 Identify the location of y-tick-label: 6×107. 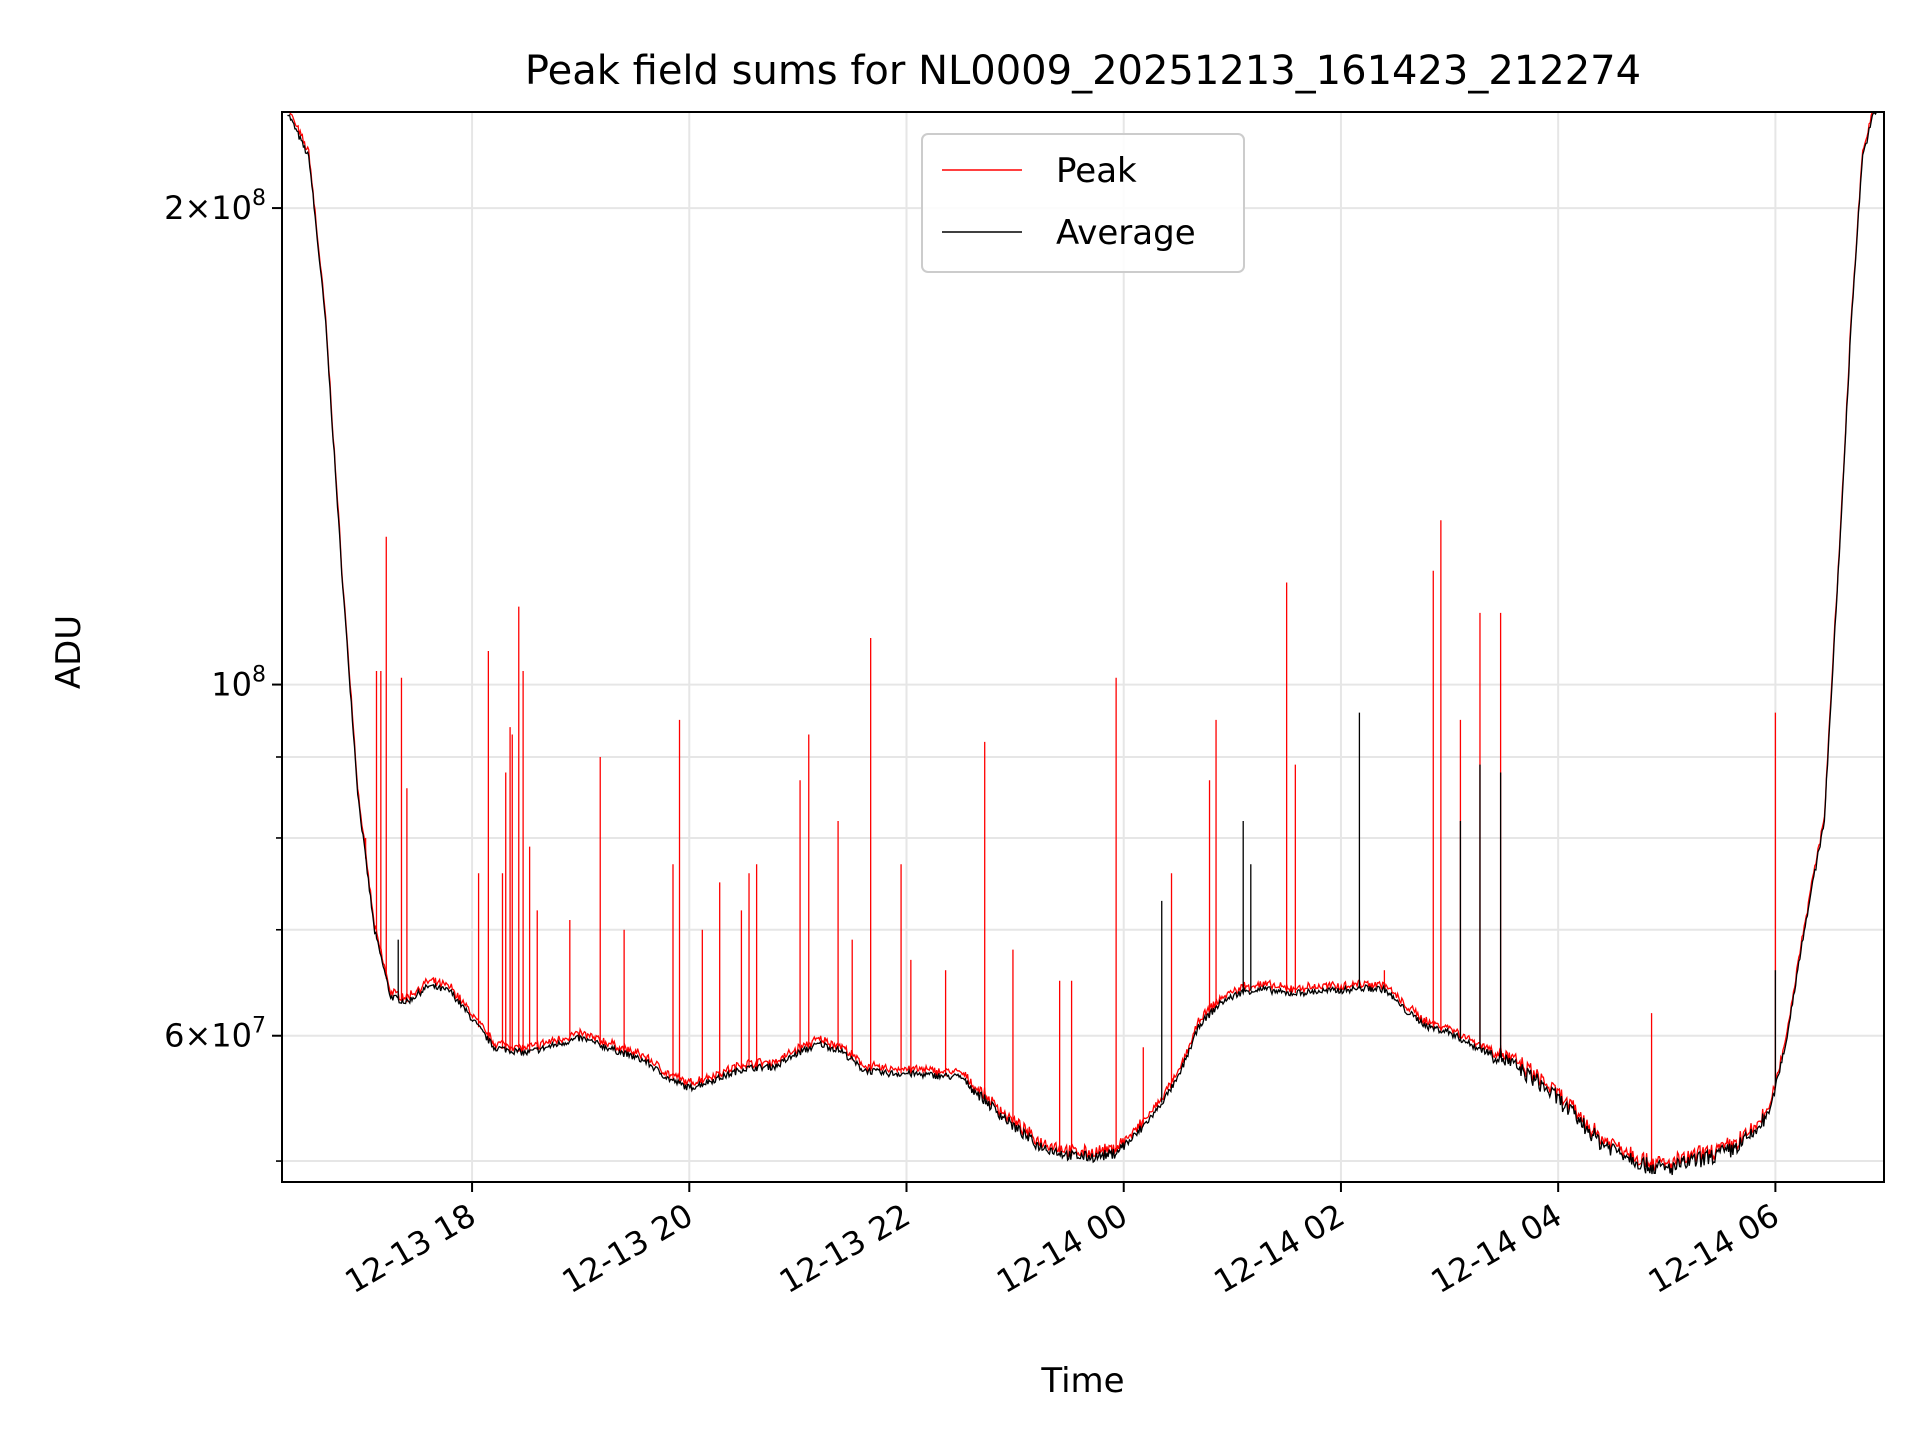
(215, 1034).